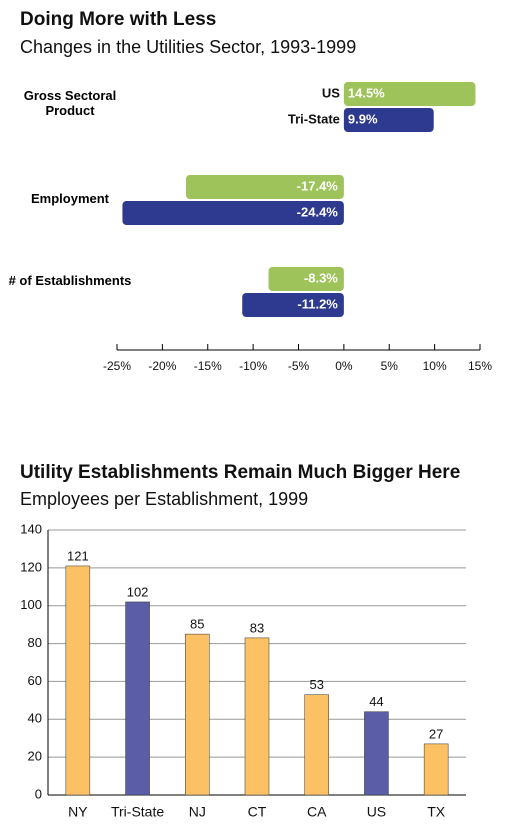 This screenshot has height=836, width=510. Describe the element at coordinates (78, 555) in the screenshot. I see `value-label: 121` at that location.